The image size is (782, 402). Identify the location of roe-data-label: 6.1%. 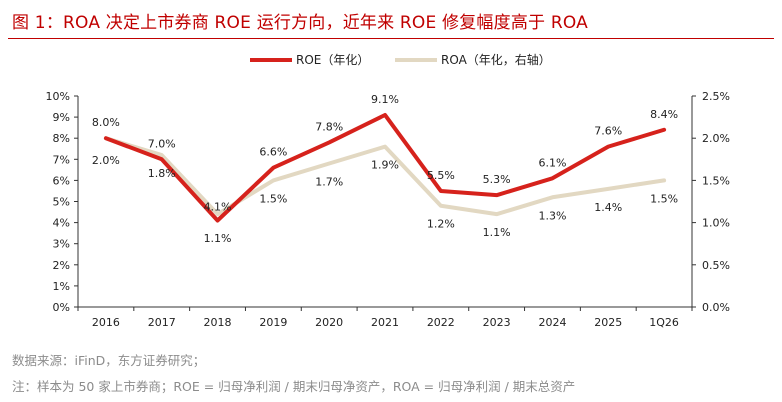
(552, 162).